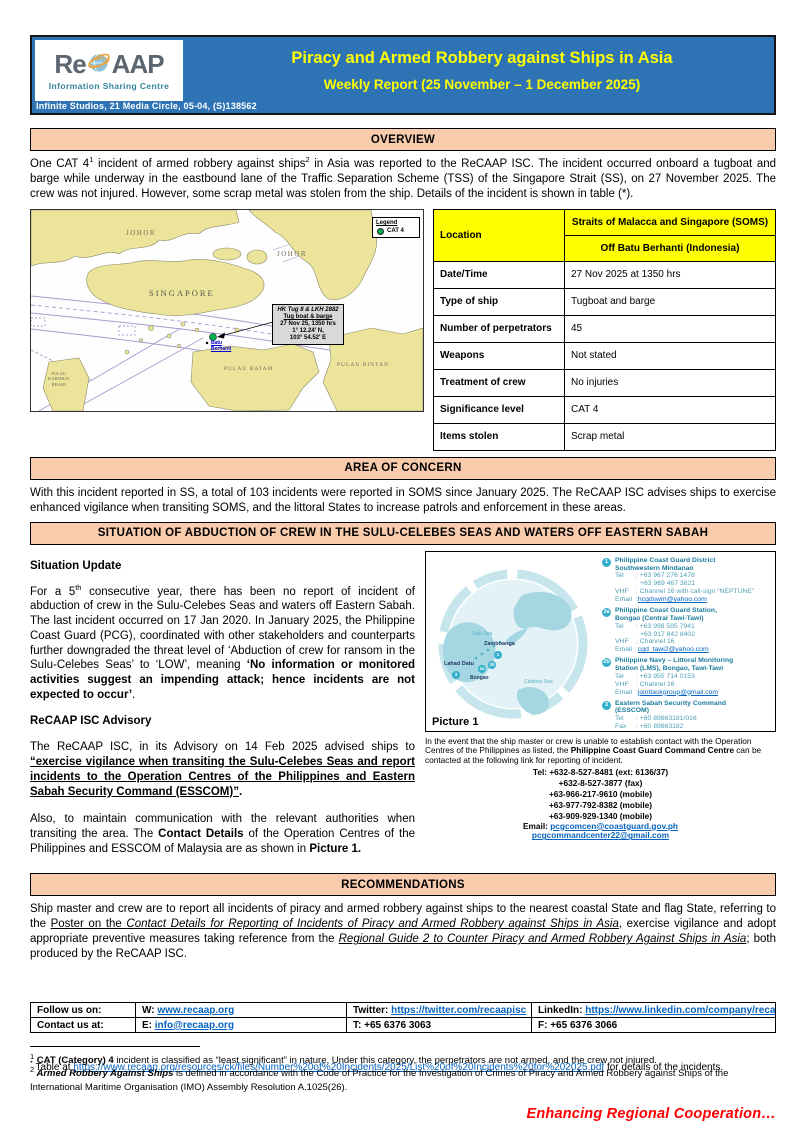 This screenshot has height=1132, width=802. Describe the element at coordinates (213, 337) in the screenshot. I see `cat4-incident-marker` at that location.